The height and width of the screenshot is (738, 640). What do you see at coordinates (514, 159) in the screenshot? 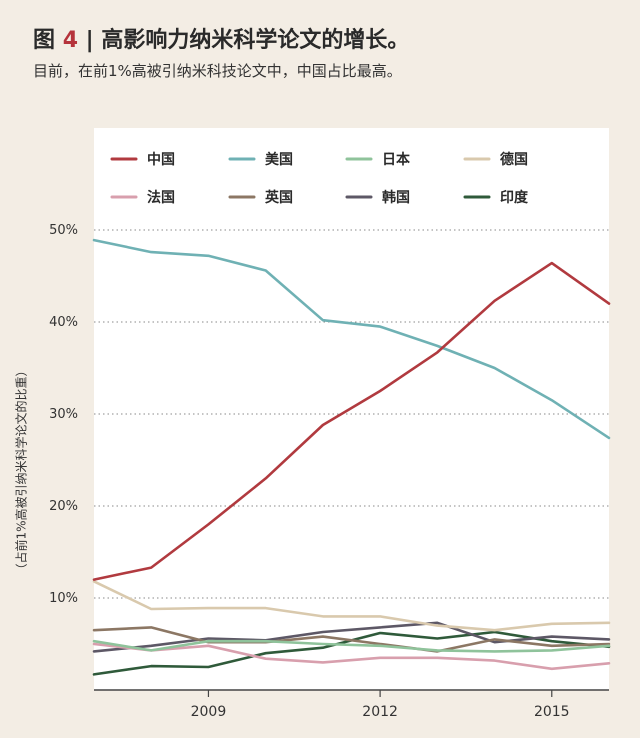
I see `legend-label: 德国` at bounding box center [514, 159].